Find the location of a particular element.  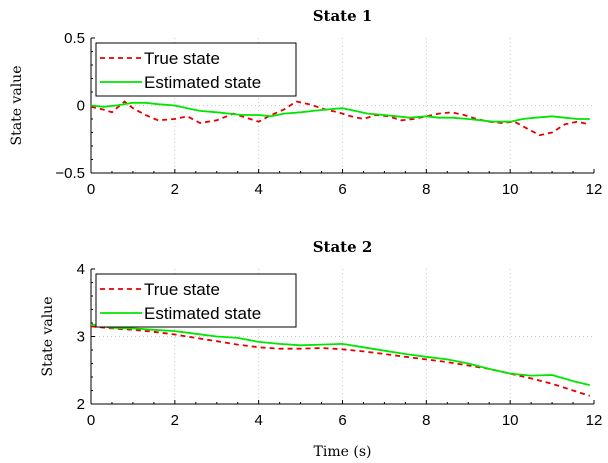

x-axis-label: Time (s) is located at coordinates (343, 452).